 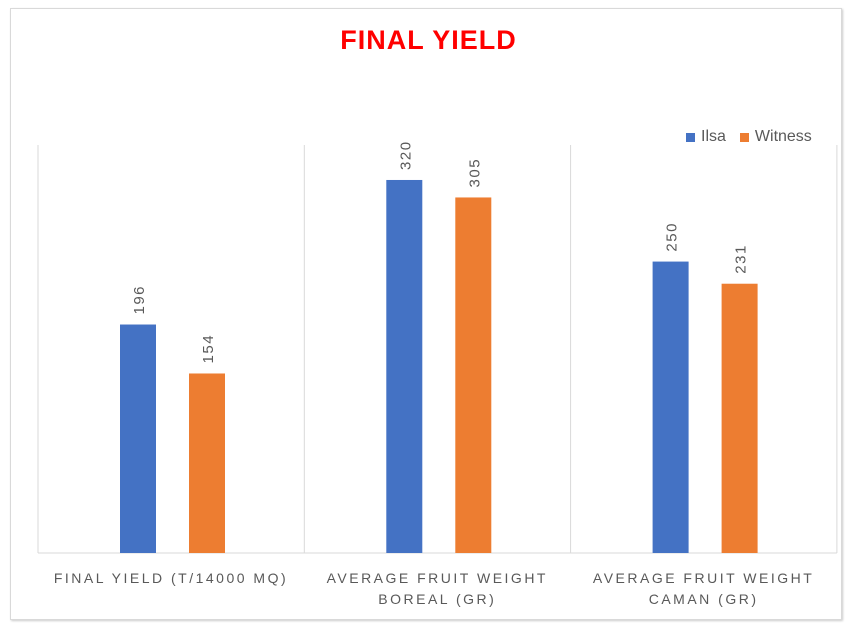 I want to click on category-label: FINAL YIELD (T/14000 MQ), so click(x=171, y=578).